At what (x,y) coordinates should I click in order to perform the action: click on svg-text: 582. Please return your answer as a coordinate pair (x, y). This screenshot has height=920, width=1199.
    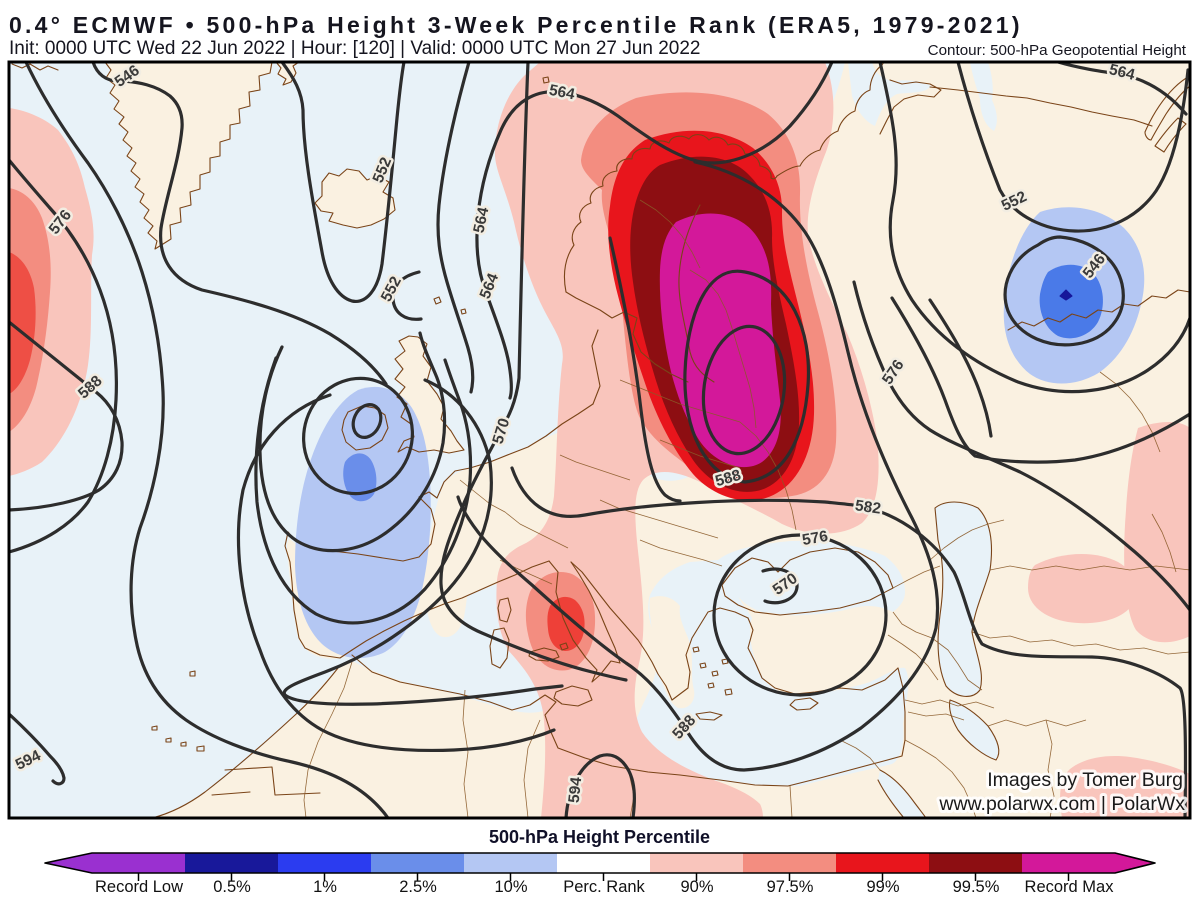
    Looking at the image, I should click on (868, 507).